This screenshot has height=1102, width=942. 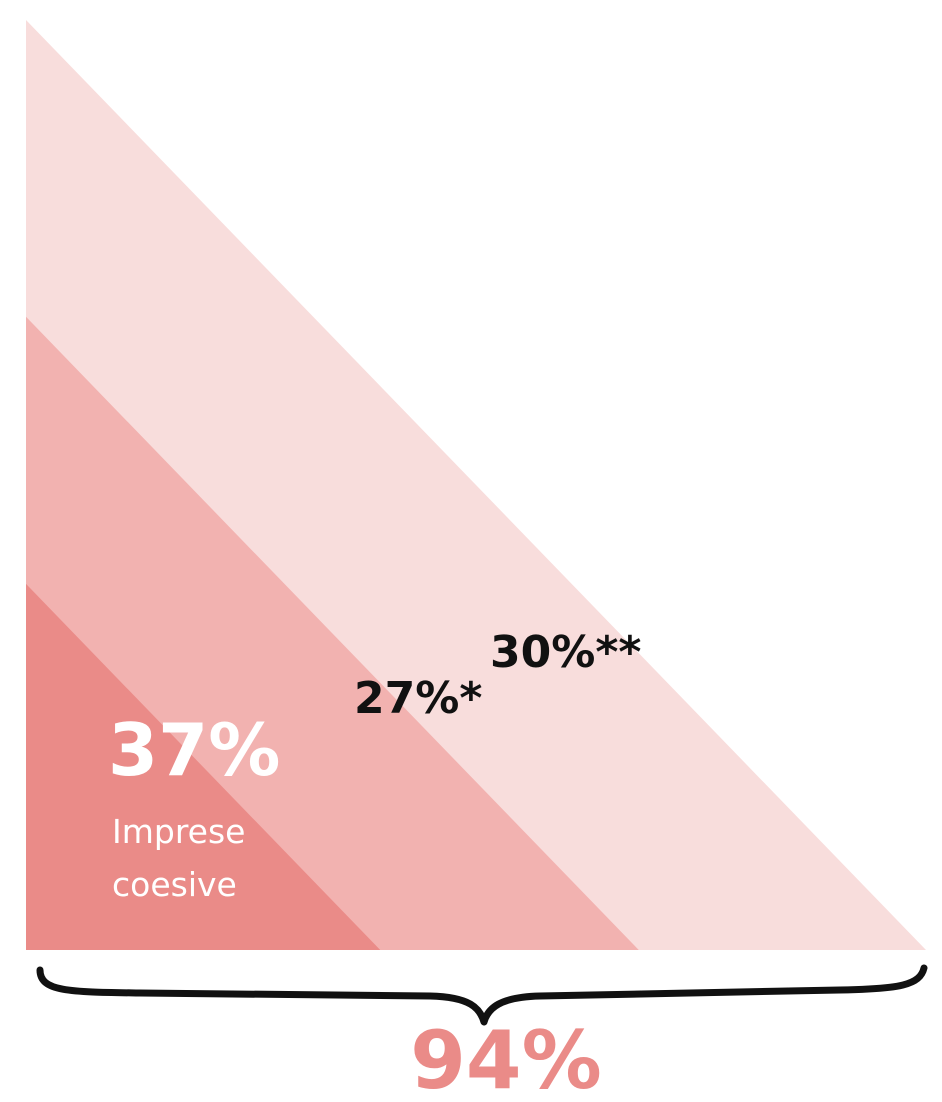 What do you see at coordinates (565, 652) in the screenshot?
I see `layer-3-value-label: 30%**` at bounding box center [565, 652].